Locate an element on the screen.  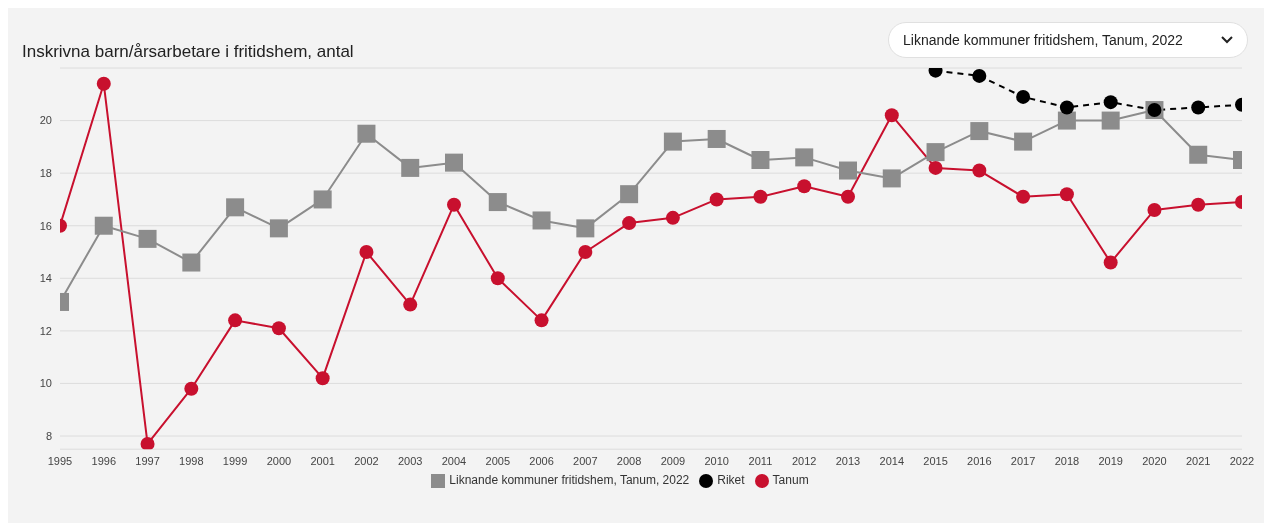
x-tick-label: 2005 is located at coordinates (498, 460).